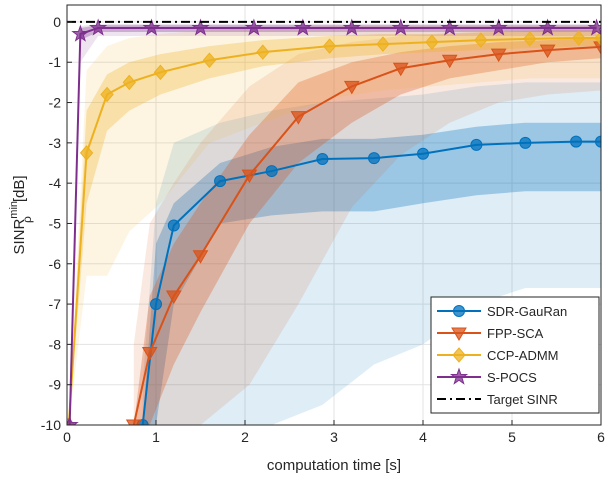 The image size is (610, 481). I want to click on x-tick-label: 6, so click(601, 437).